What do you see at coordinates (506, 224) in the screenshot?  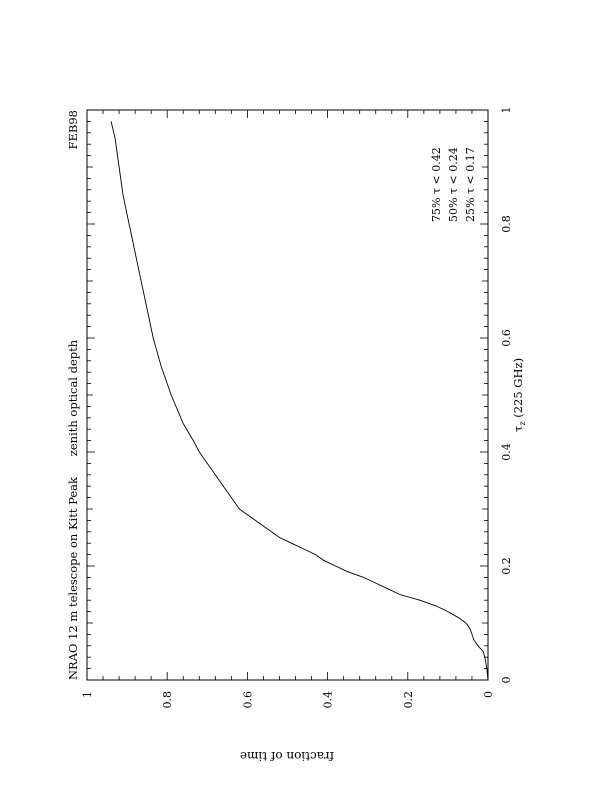 I see `x-tick-label: 0.8` at bounding box center [506, 224].